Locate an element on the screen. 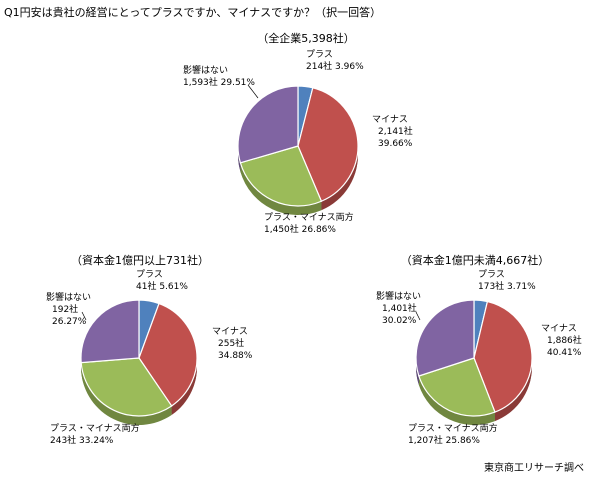 The height and width of the screenshot is (482, 594). slice-label-label-small-minus: マイナス is located at coordinates (559, 328).